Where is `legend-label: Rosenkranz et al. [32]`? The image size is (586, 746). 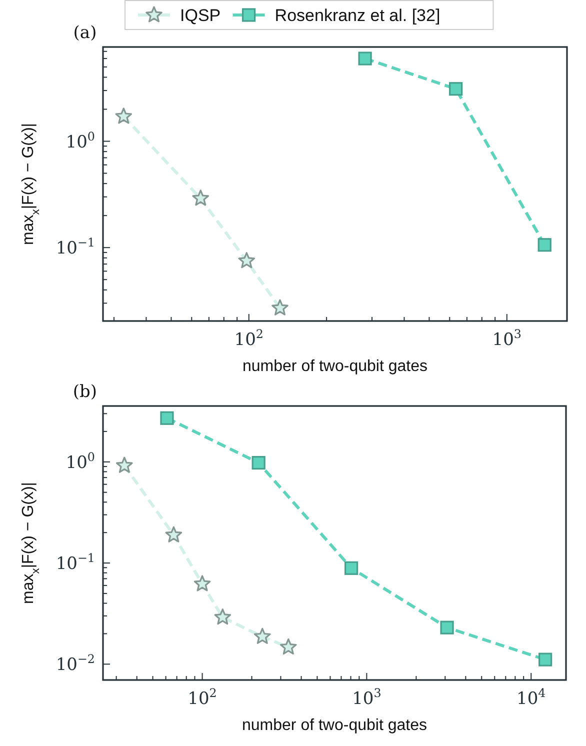
legend-label: Rosenkranz et al. [32] is located at coordinates (357, 15).